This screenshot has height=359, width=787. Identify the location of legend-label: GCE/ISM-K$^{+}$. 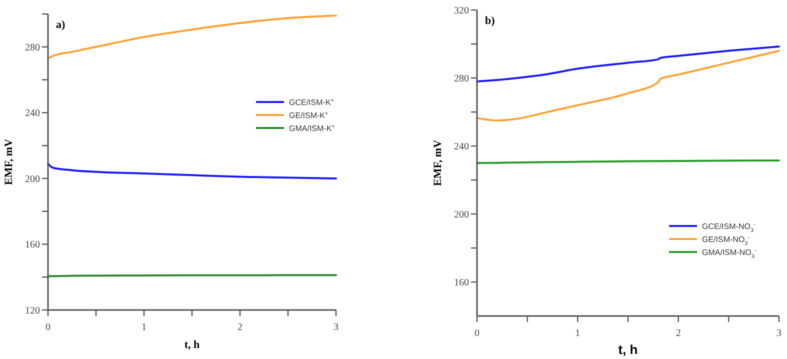
(311, 102).